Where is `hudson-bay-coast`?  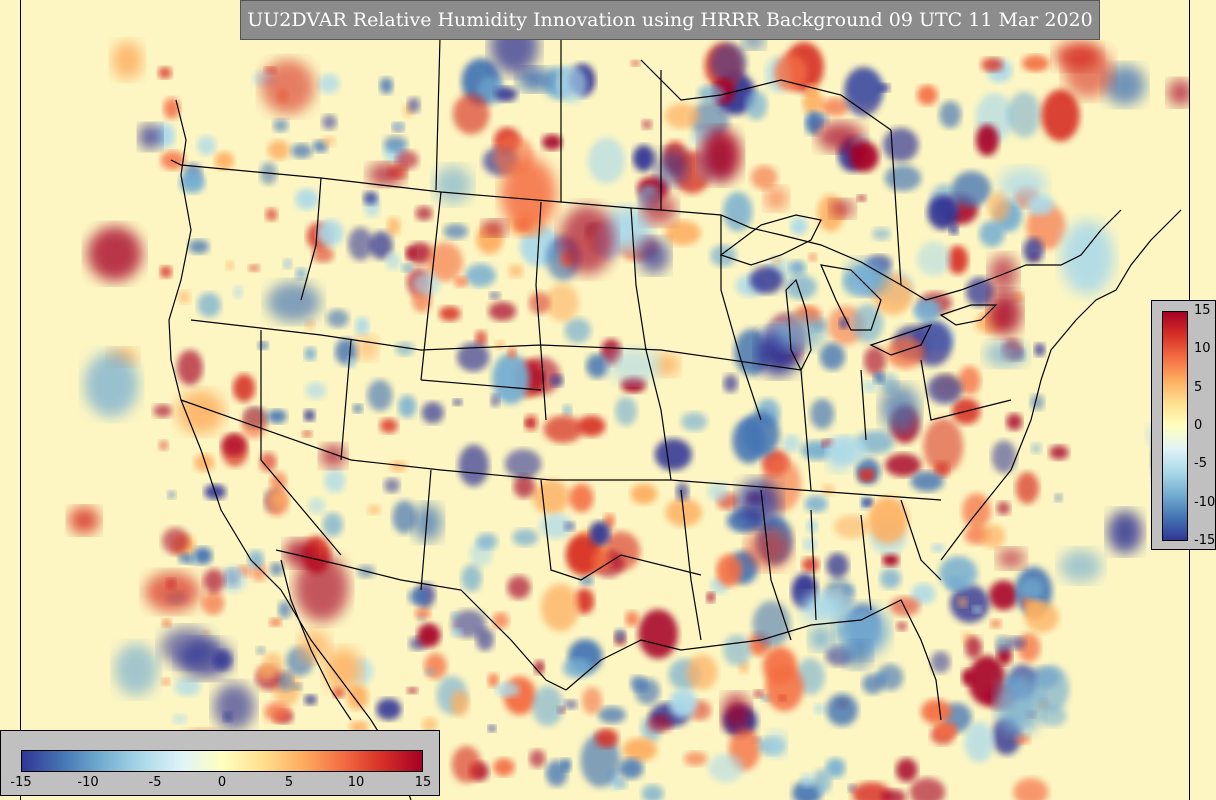 hudson-bay-coast is located at coordinates (766, 95).